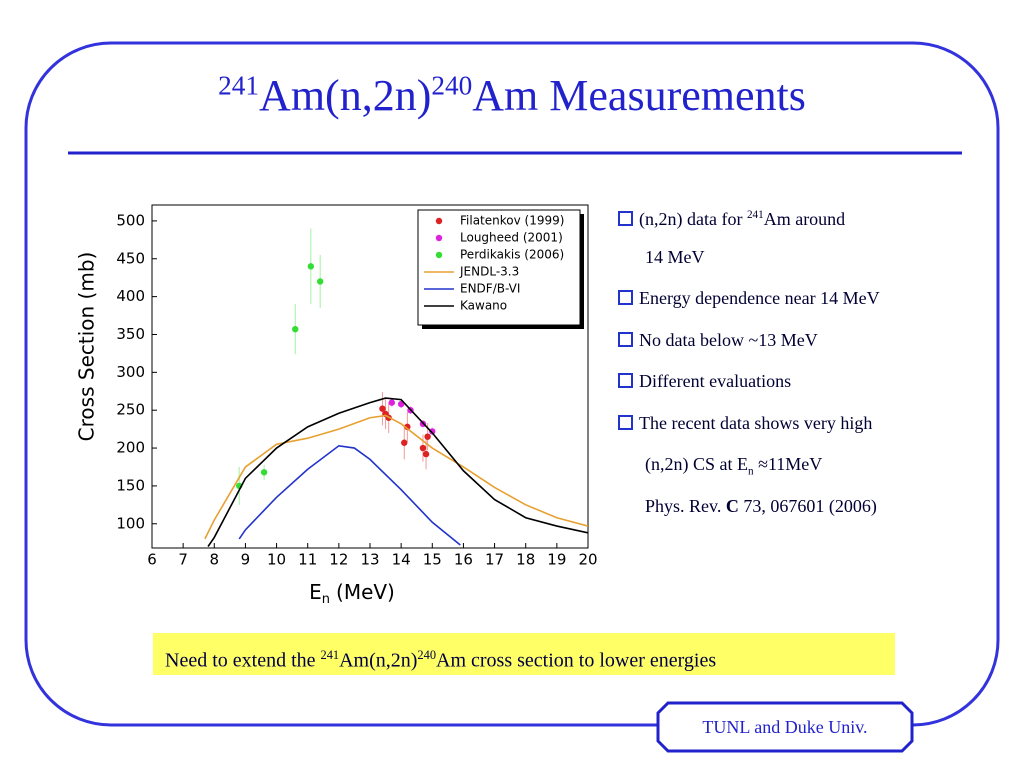  Describe the element at coordinates (307, 560) in the screenshot. I see `x-tick-label: 11` at that location.